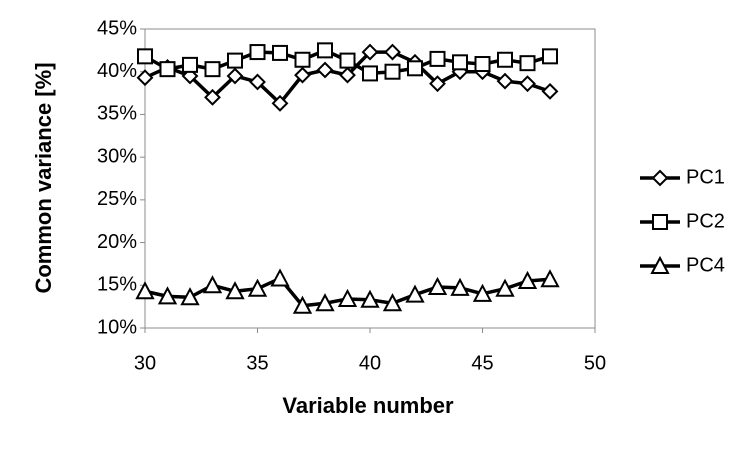 This screenshot has height=450, width=750. What do you see at coordinates (117, 156) in the screenshot?
I see `y-tick-label: 30%` at bounding box center [117, 156].